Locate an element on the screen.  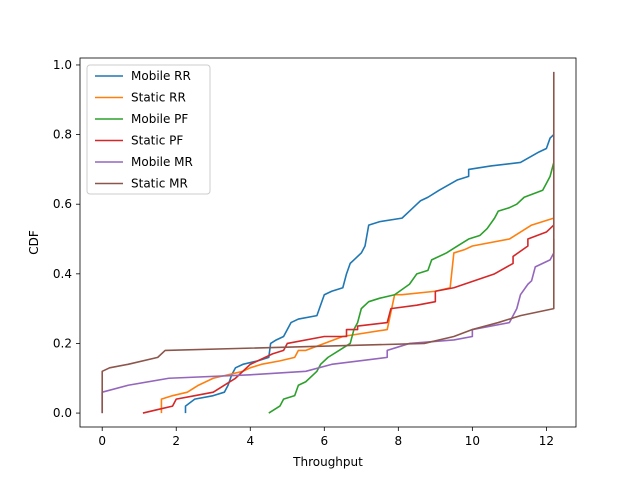
legend-entry: Static RR is located at coordinates (158, 98).